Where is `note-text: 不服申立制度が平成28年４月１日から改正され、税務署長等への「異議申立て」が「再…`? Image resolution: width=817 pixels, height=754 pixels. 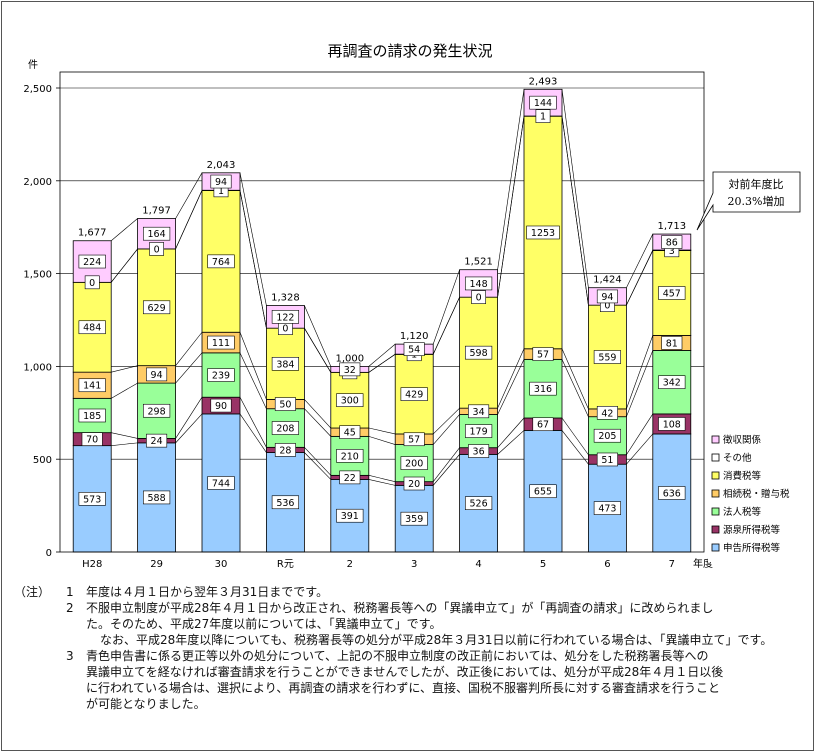
note-text: 不服申立制度が平成28年４月１日から改正され、税務署長等への「異議申立て」が「再… is located at coordinates (400, 608).